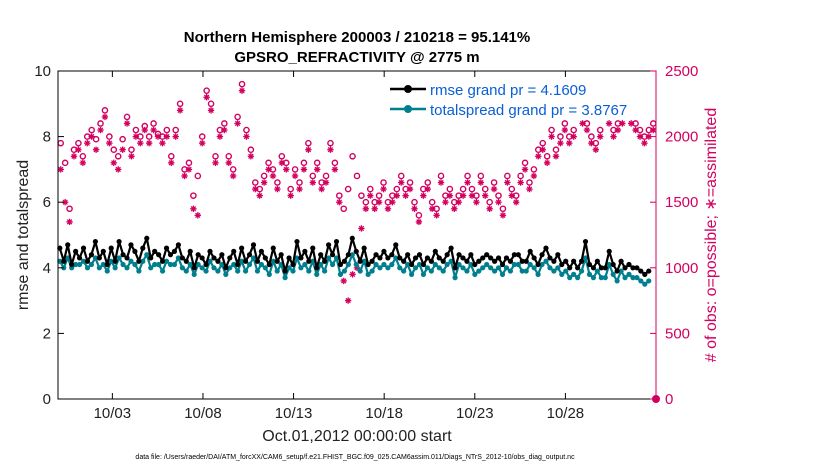 This screenshot has height=470, width=830. I want to click on legend-spread-marker, so click(408, 109).